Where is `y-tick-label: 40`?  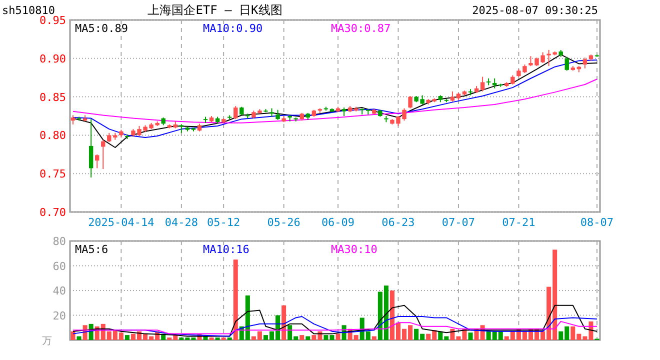
y-tick-label: 40 is located at coordinates (59, 291).